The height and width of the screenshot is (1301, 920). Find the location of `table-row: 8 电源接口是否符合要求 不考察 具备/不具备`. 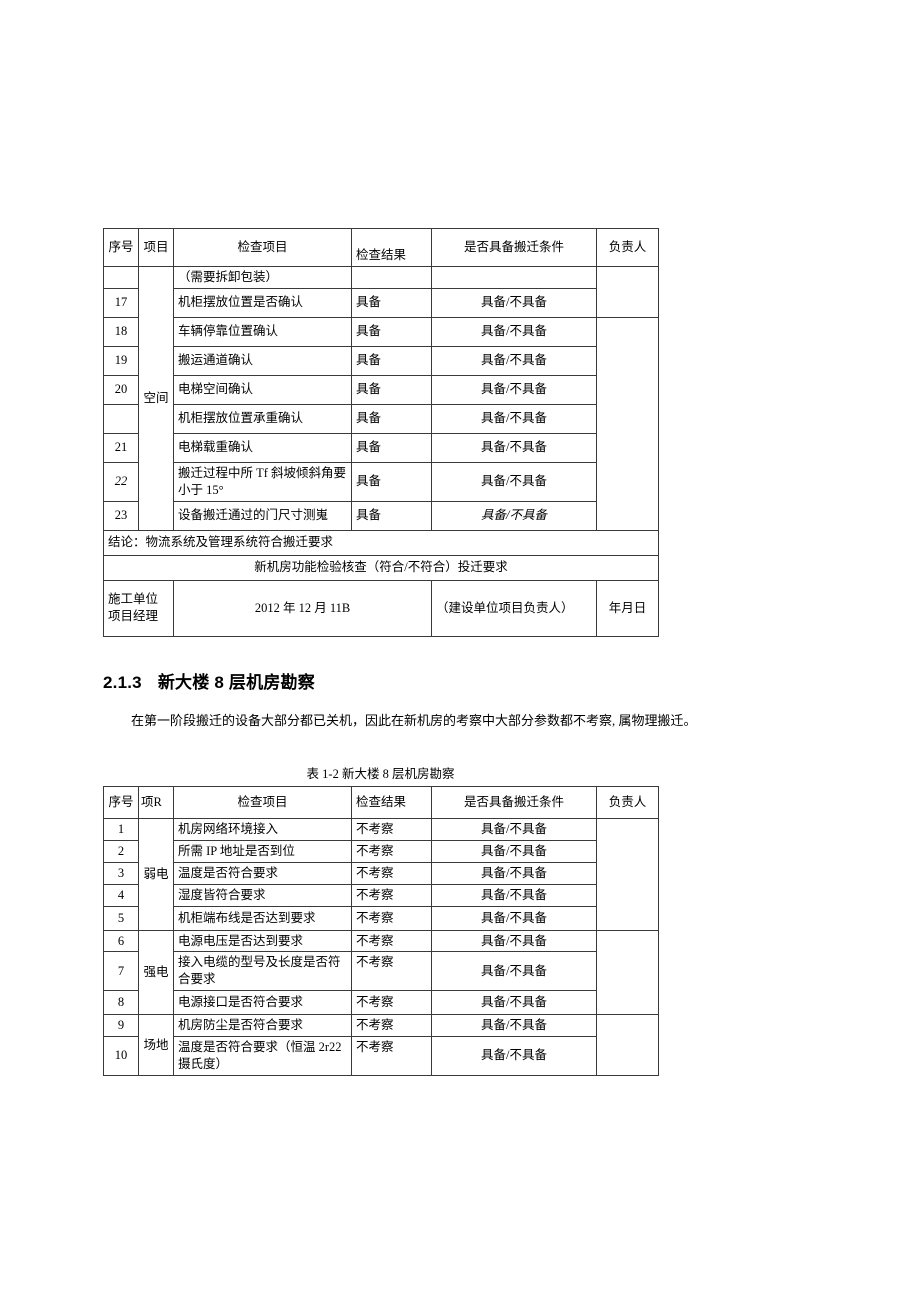

table-row: 8 电源接口是否符合要求 不考察 具备/不具备 is located at coordinates (381, 1003).